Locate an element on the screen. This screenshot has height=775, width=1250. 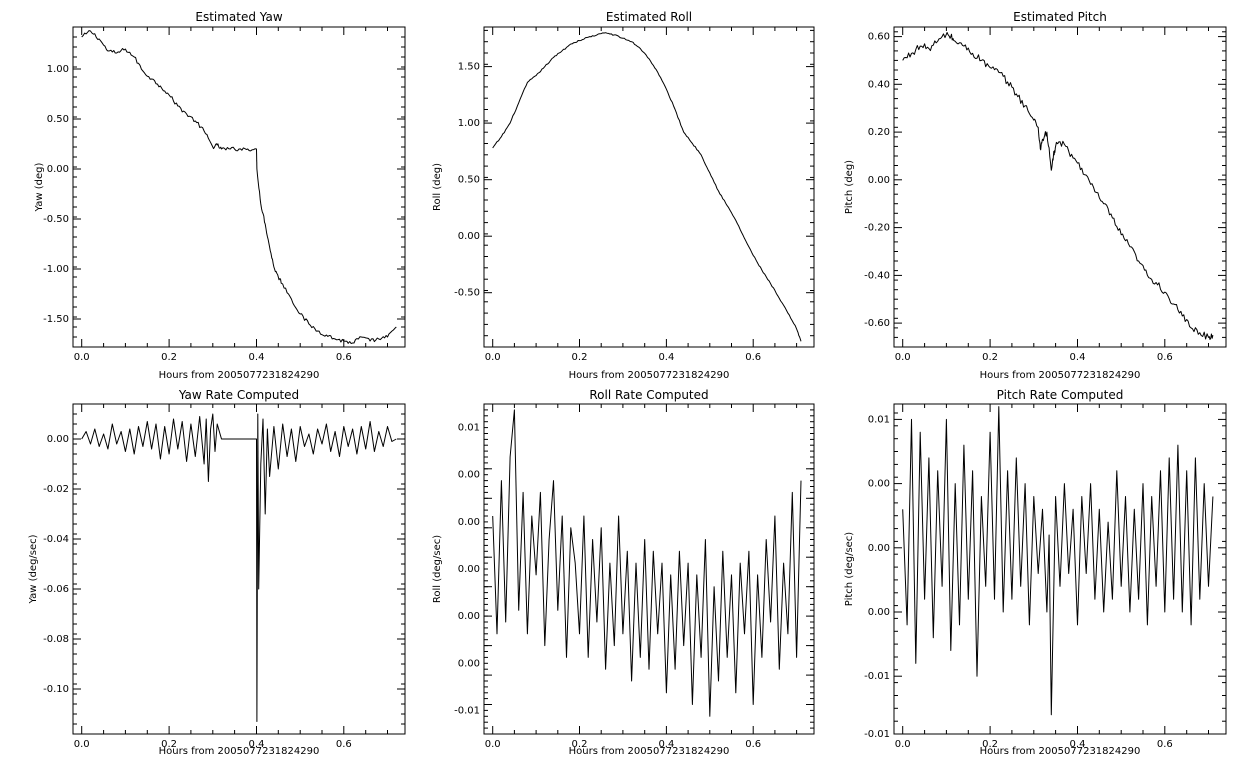
y-axis-label: Roll (deg) is located at coordinates (437, 187).